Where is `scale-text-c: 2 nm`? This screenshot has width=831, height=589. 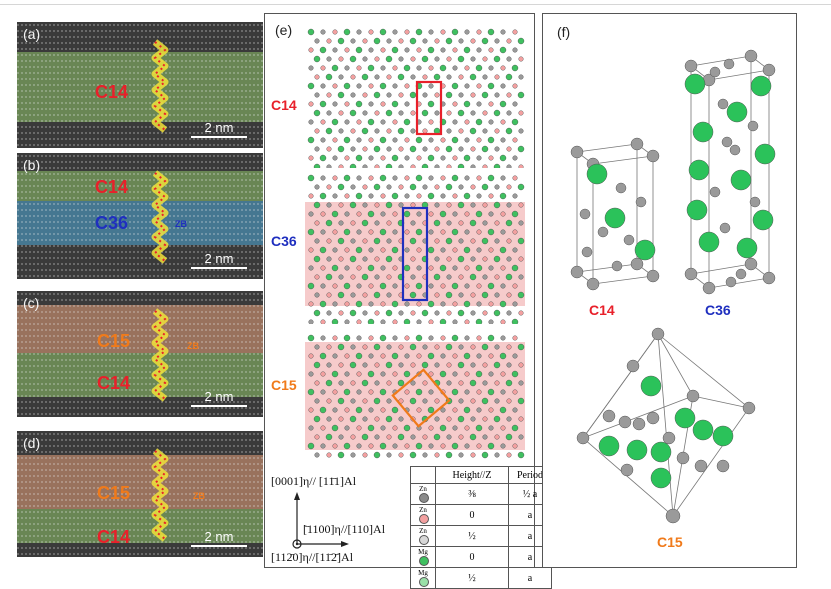 scale-text-c: 2 nm is located at coordinates (219, 396).